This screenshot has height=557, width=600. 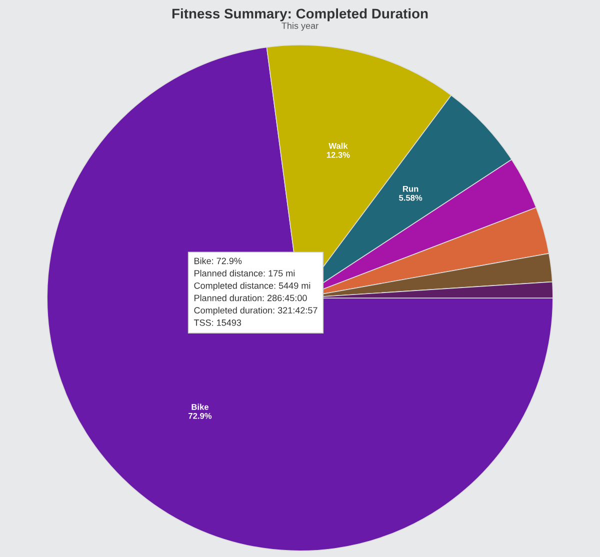 I want to click on data-label: 72.9%, so click(x=200, y=415).